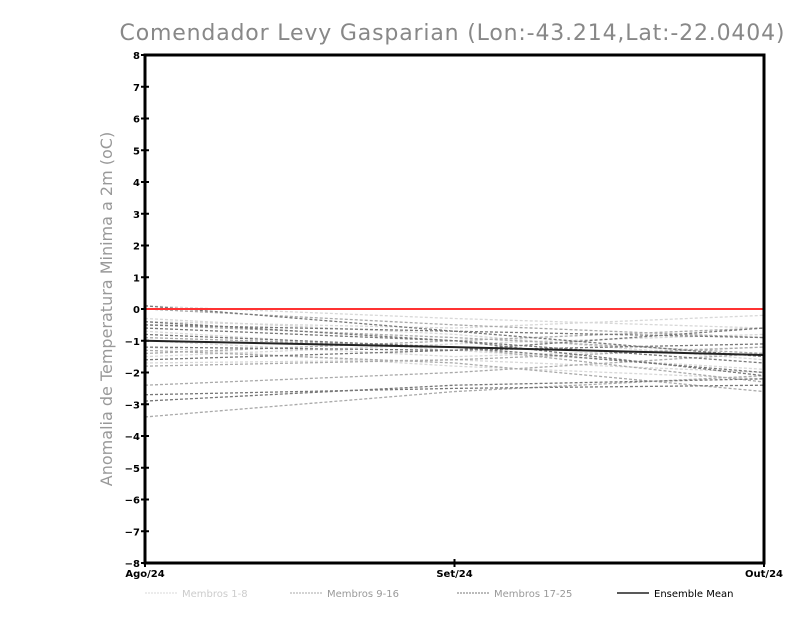 The height and width of the screenshot is (618, 800). Describe the element at coordinates (533, 594) in the screenshot. I see `legend-label: Membros 17-25` at that location.